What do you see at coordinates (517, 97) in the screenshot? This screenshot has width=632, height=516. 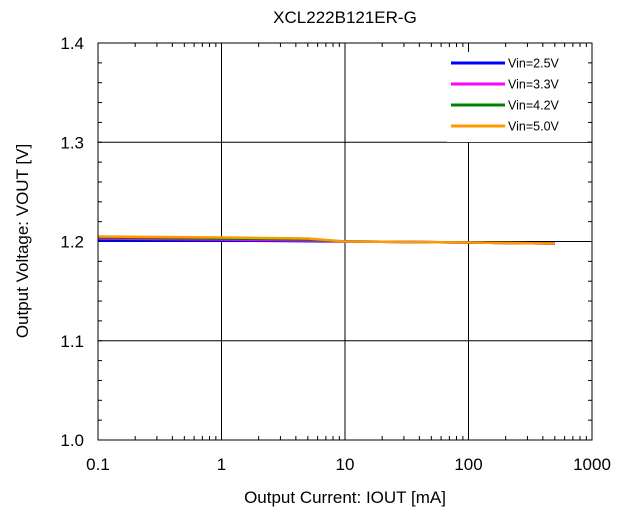 I see `legend: Vin=2.5V Vin=3.3V Vin=4.2V Vin=5.0V` at bounding box center [517, 97].